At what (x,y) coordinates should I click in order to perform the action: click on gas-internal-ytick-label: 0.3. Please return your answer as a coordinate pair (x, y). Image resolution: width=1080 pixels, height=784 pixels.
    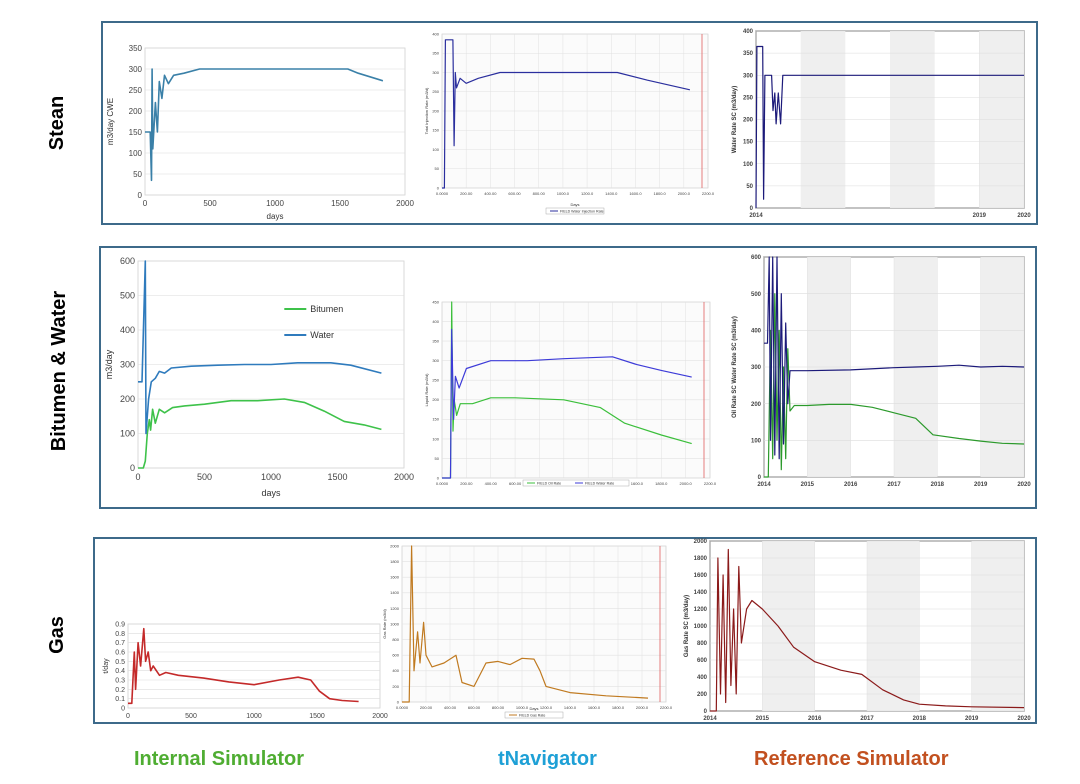
    Looking at the image, I should click on (120, 680).